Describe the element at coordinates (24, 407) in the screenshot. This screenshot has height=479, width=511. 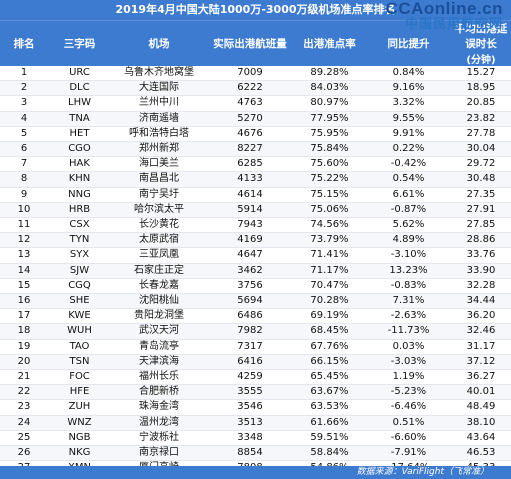
I see `cell-rank: 23` at that location.